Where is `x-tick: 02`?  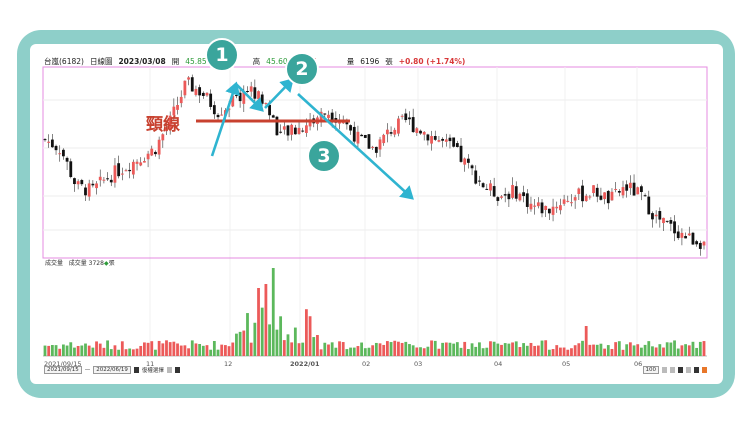 x-tick: 02 is located at coordinates (366, 364).